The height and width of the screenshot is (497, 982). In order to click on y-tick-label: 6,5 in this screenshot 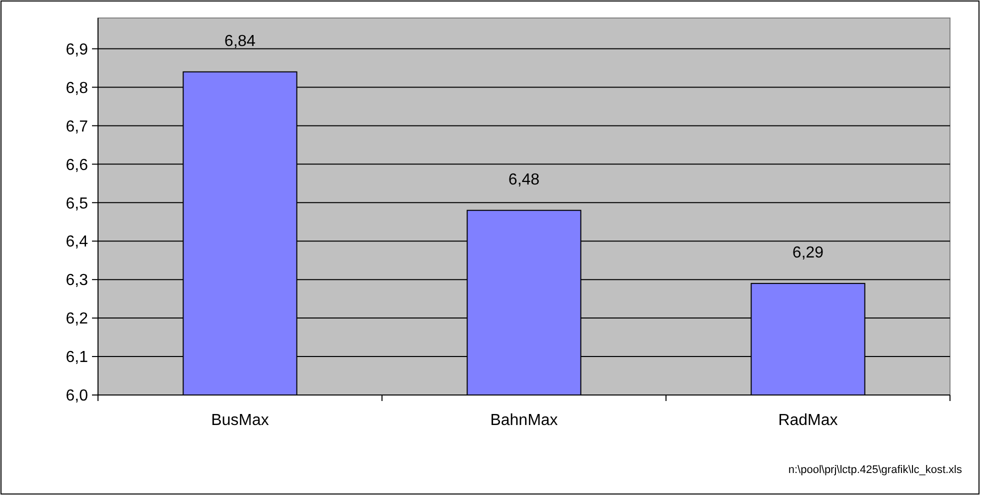, I will do `click(77, 203)`.